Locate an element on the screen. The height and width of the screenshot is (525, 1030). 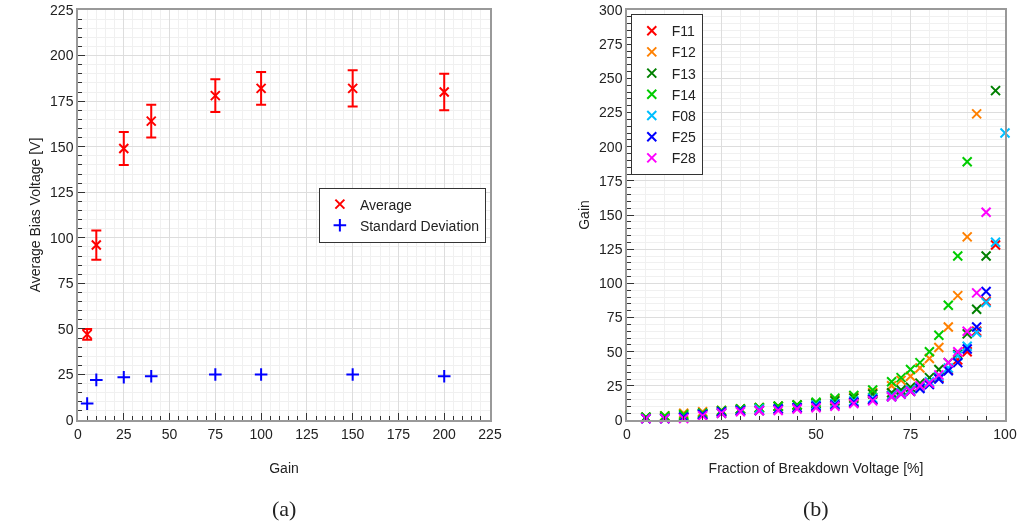
y-tick-label: 300 is located at coordinates (611, 9).